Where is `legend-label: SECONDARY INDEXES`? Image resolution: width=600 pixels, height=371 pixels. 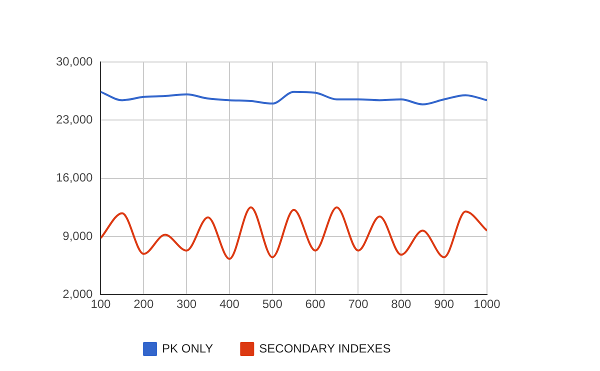
legend-label: SECONDARY INDEXES is located at coordinates (325, 348).